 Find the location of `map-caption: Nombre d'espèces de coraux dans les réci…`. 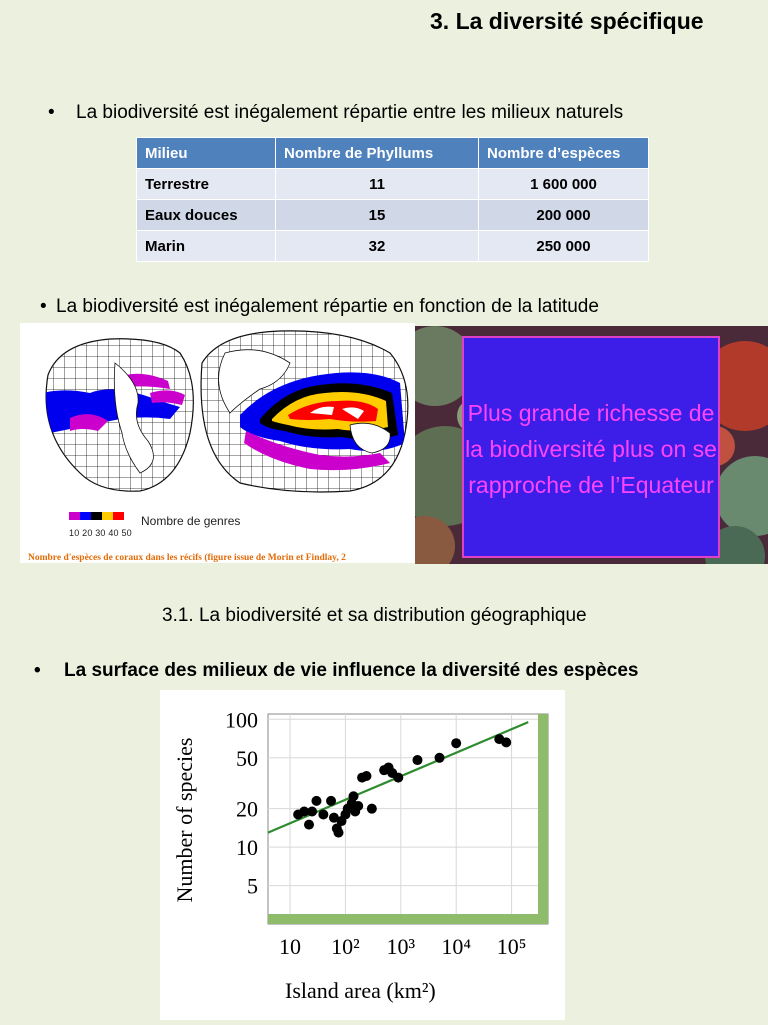

map-caption: Nombre d'espèces de coraux dans les réci… is located at coordinates (187, 558).